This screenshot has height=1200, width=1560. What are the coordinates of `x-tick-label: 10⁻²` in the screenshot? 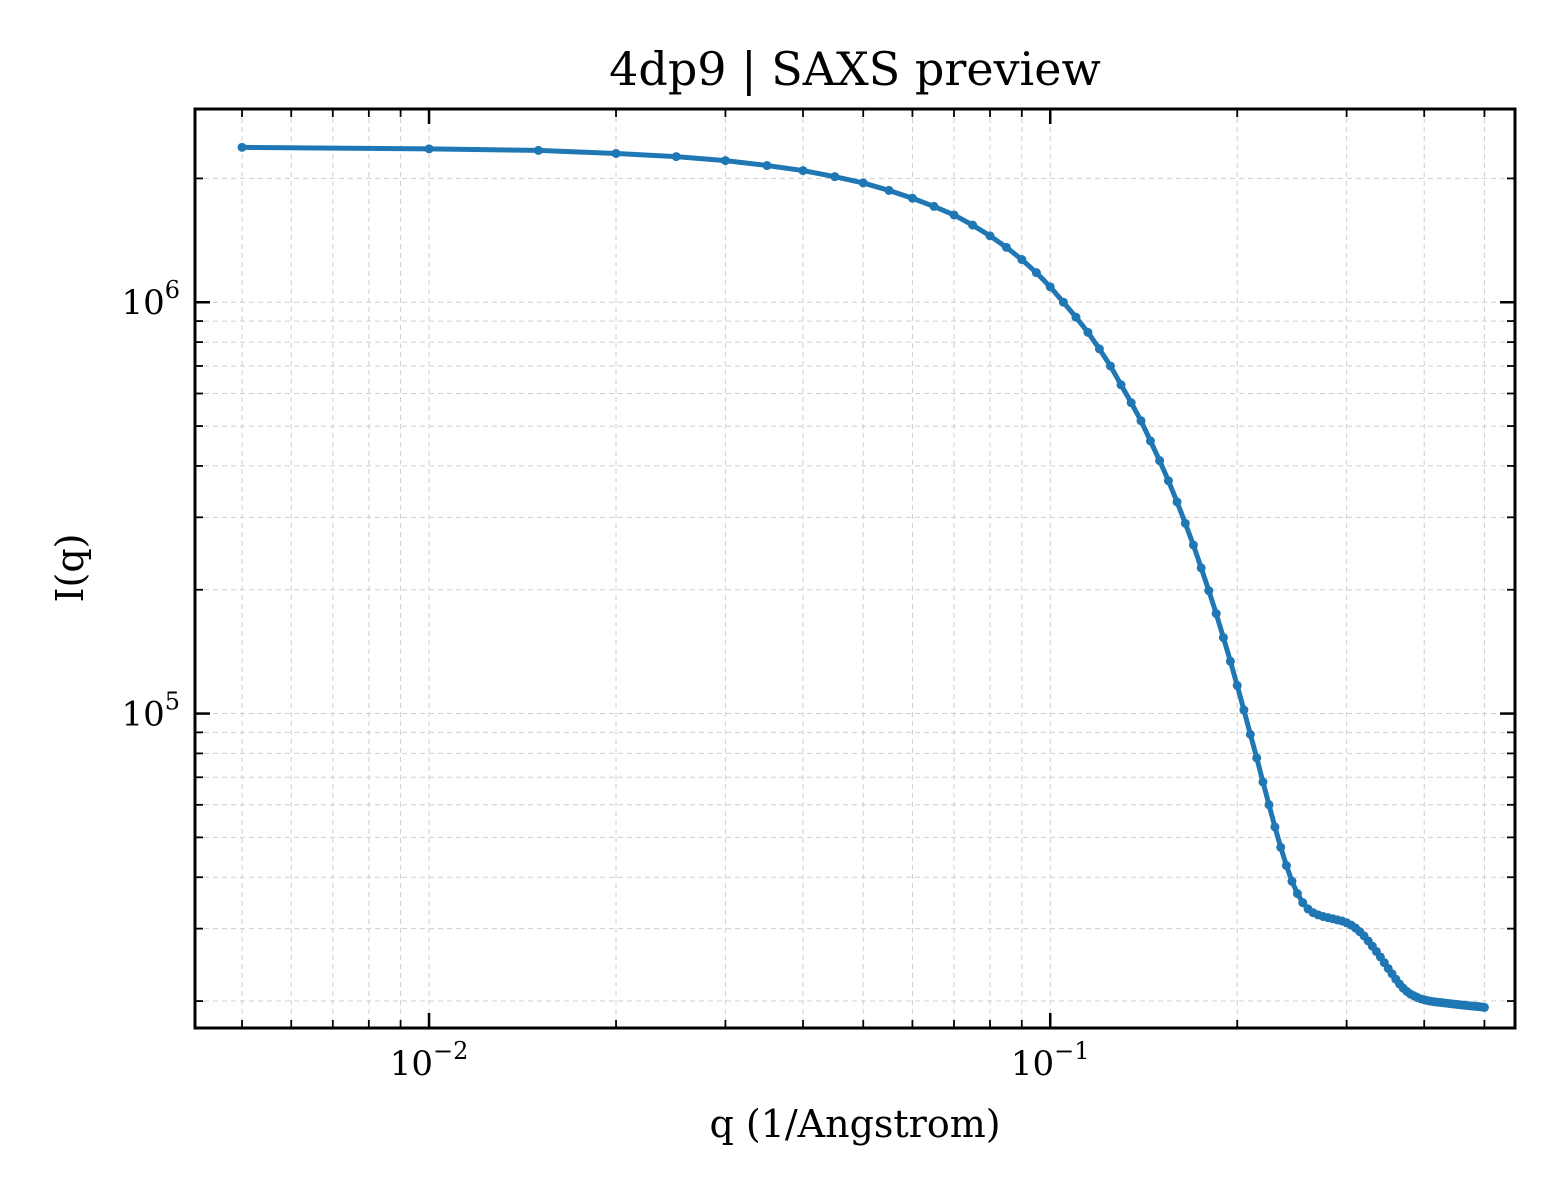 It's located at (429, 1060).